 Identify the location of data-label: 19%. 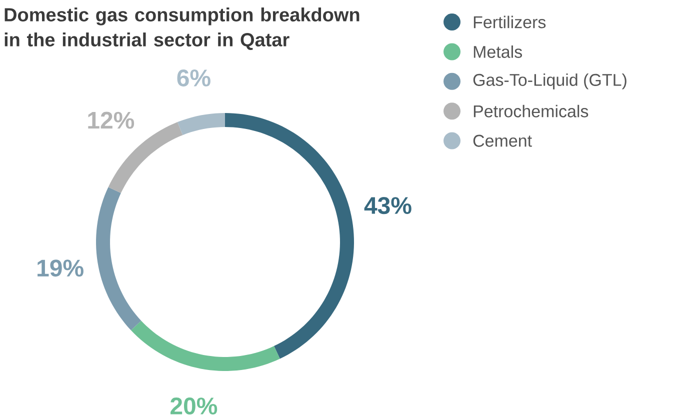
(61, 268).